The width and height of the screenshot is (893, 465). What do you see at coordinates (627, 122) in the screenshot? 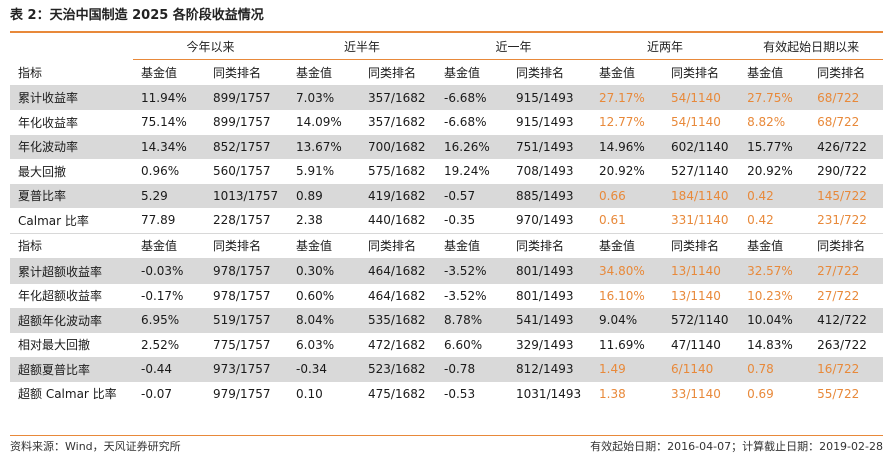
I see `value-cell: 12.77%` at bounding box center [627, 122].